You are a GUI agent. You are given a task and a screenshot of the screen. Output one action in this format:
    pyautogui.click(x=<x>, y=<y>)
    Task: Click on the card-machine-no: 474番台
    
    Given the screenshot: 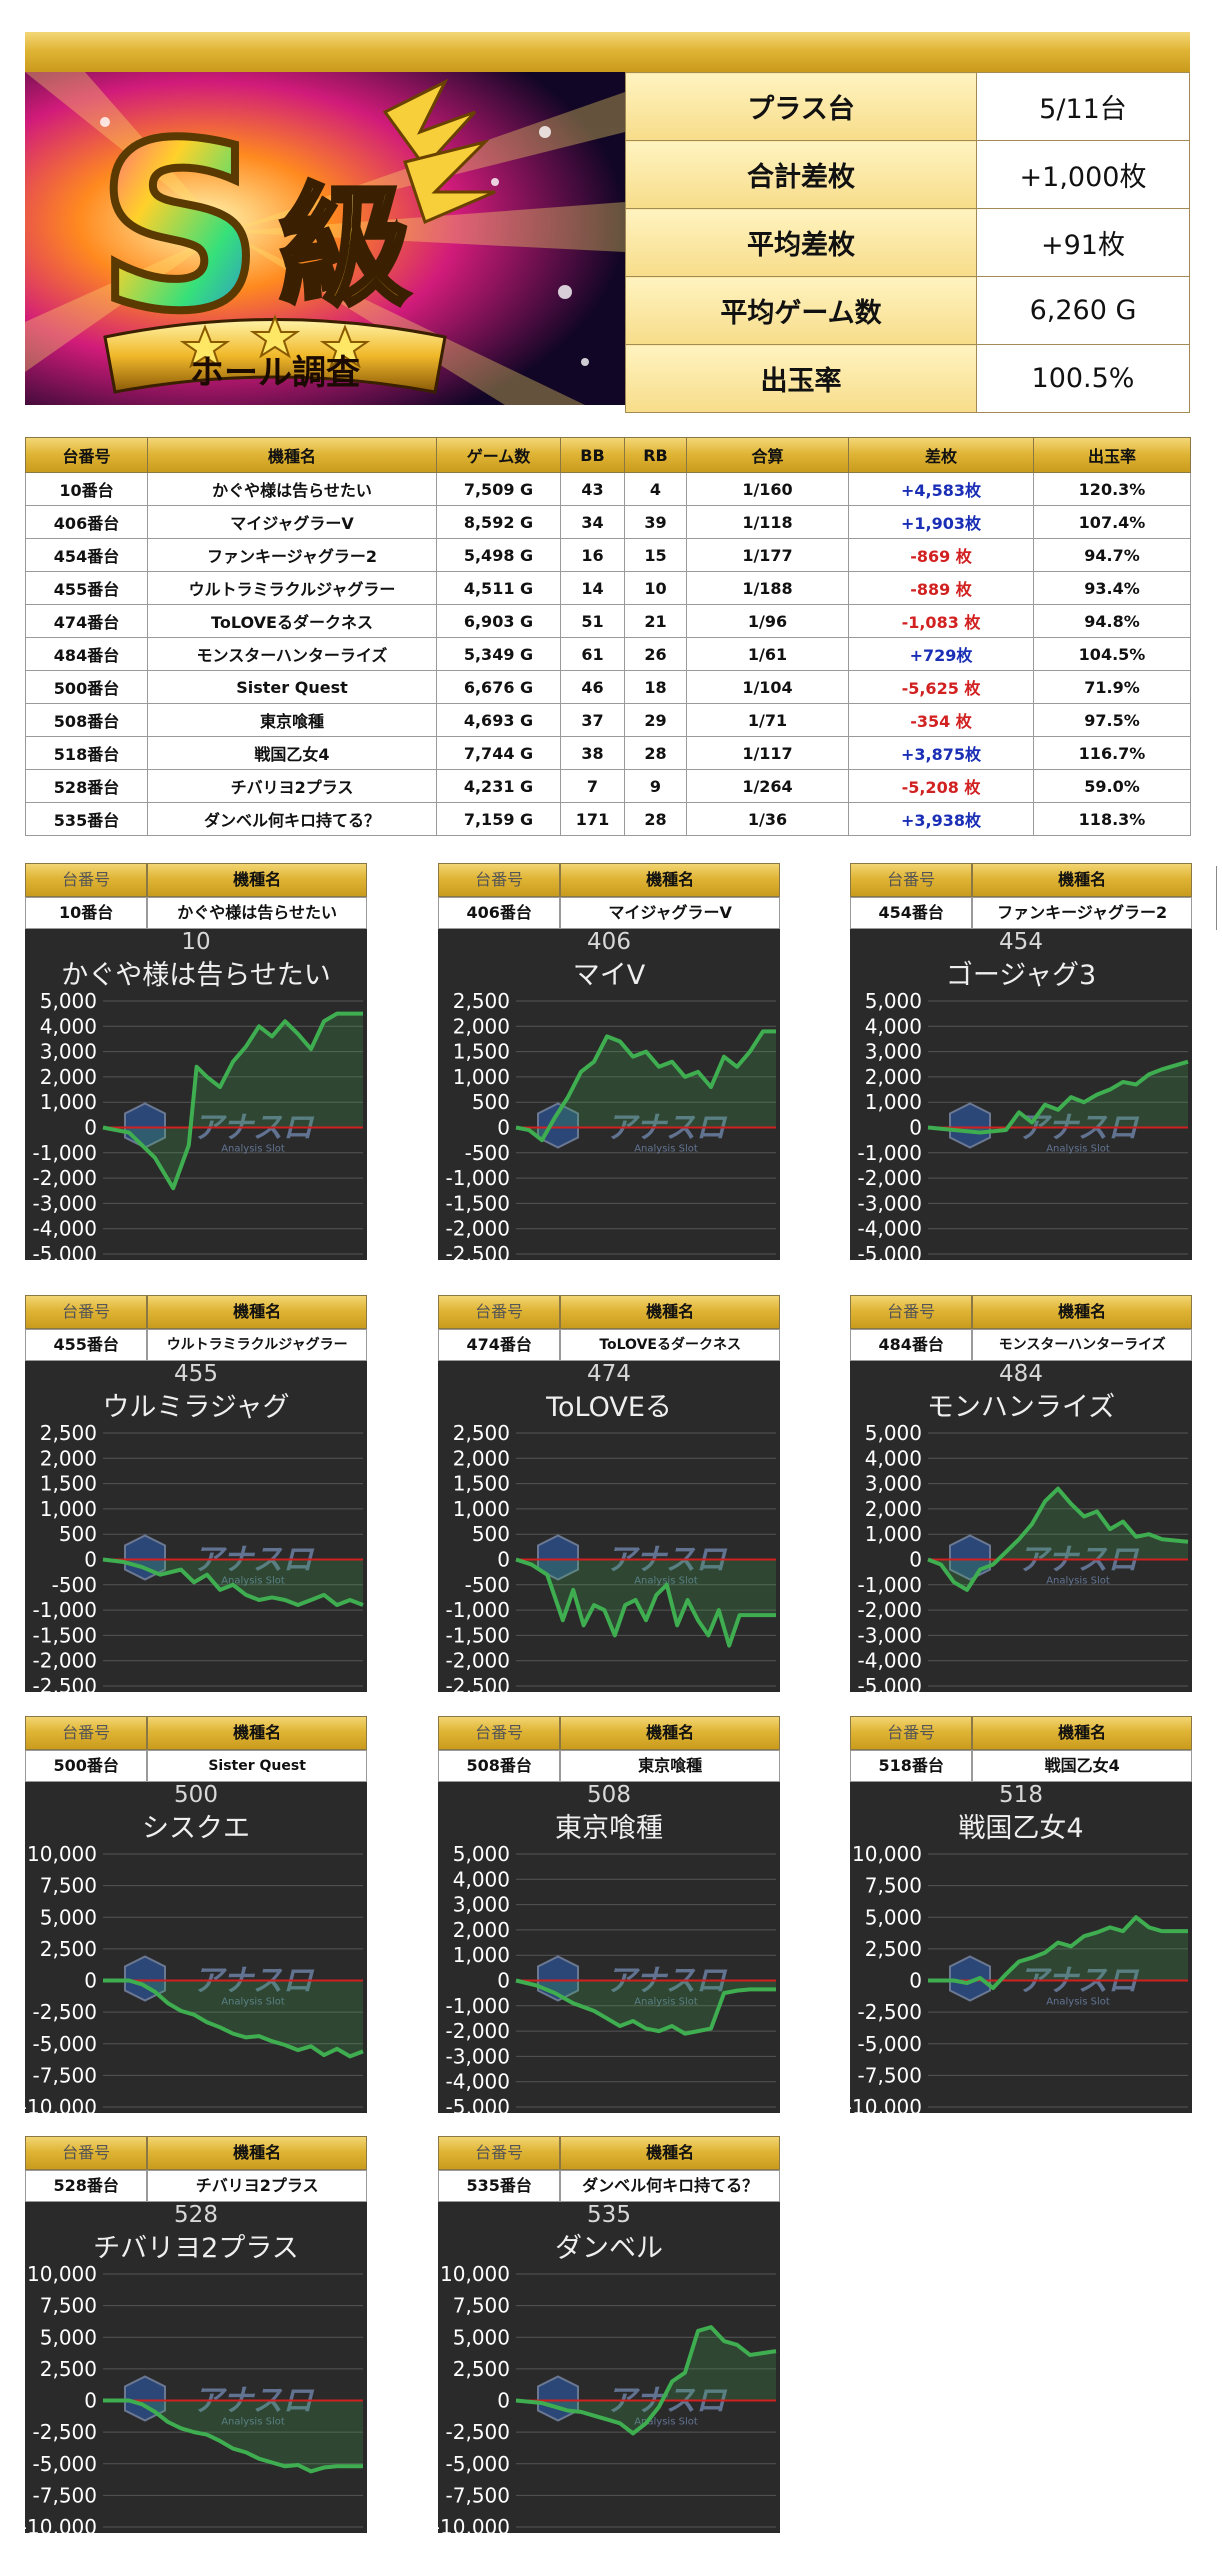 What is the action you would take?
    pyautogui.click(x=499, y=1345)
    